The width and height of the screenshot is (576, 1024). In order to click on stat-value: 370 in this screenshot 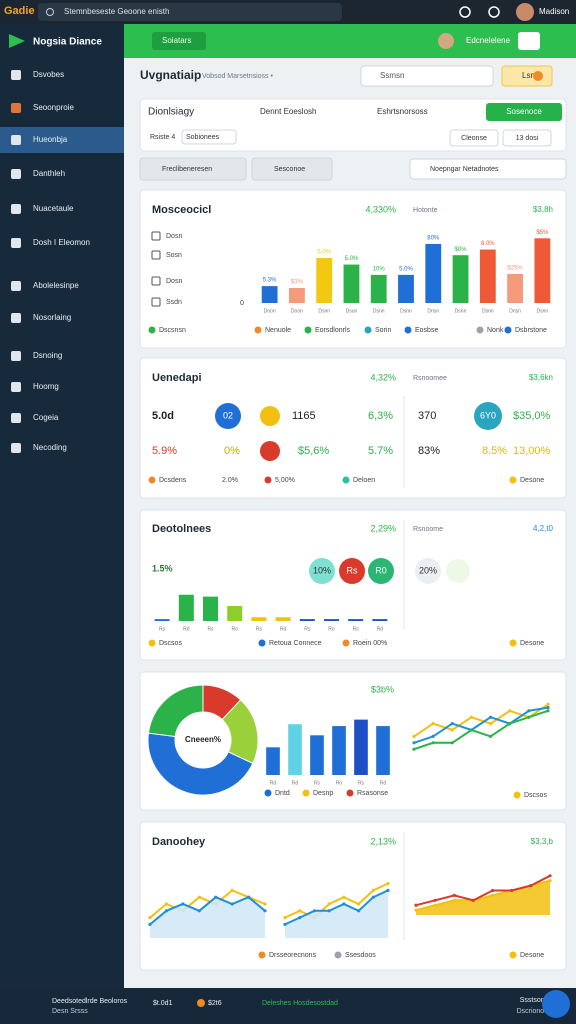, I will do `click(427, 416)`.